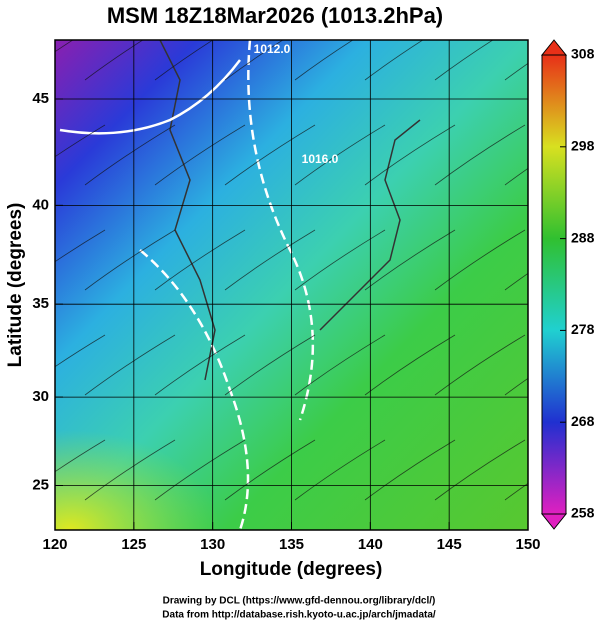 This screenshot has width=599, height=625. What do you see at coordinates (15, 285) in the screenshot?
I see `y-axis-label: Latitude (degrees)` at bounding box center [15, 285].